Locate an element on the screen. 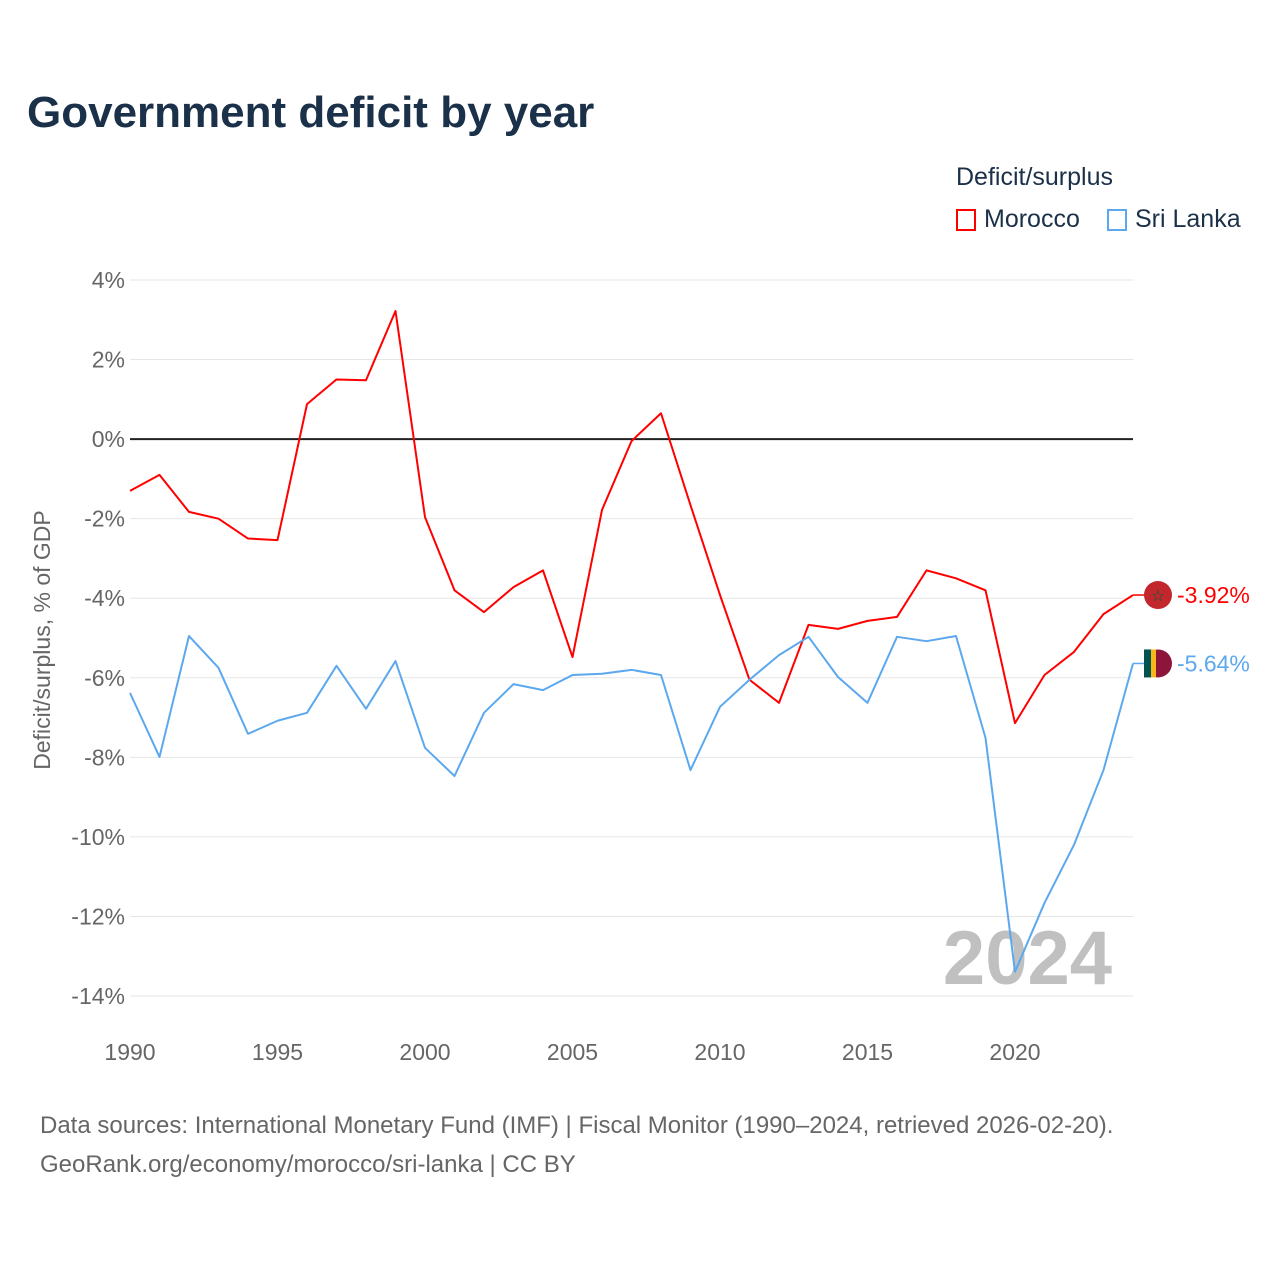 The width and height of the screenshot is (1280, 1280). legend-label-morocco: Morocco is located at coordinates (1032, 219).